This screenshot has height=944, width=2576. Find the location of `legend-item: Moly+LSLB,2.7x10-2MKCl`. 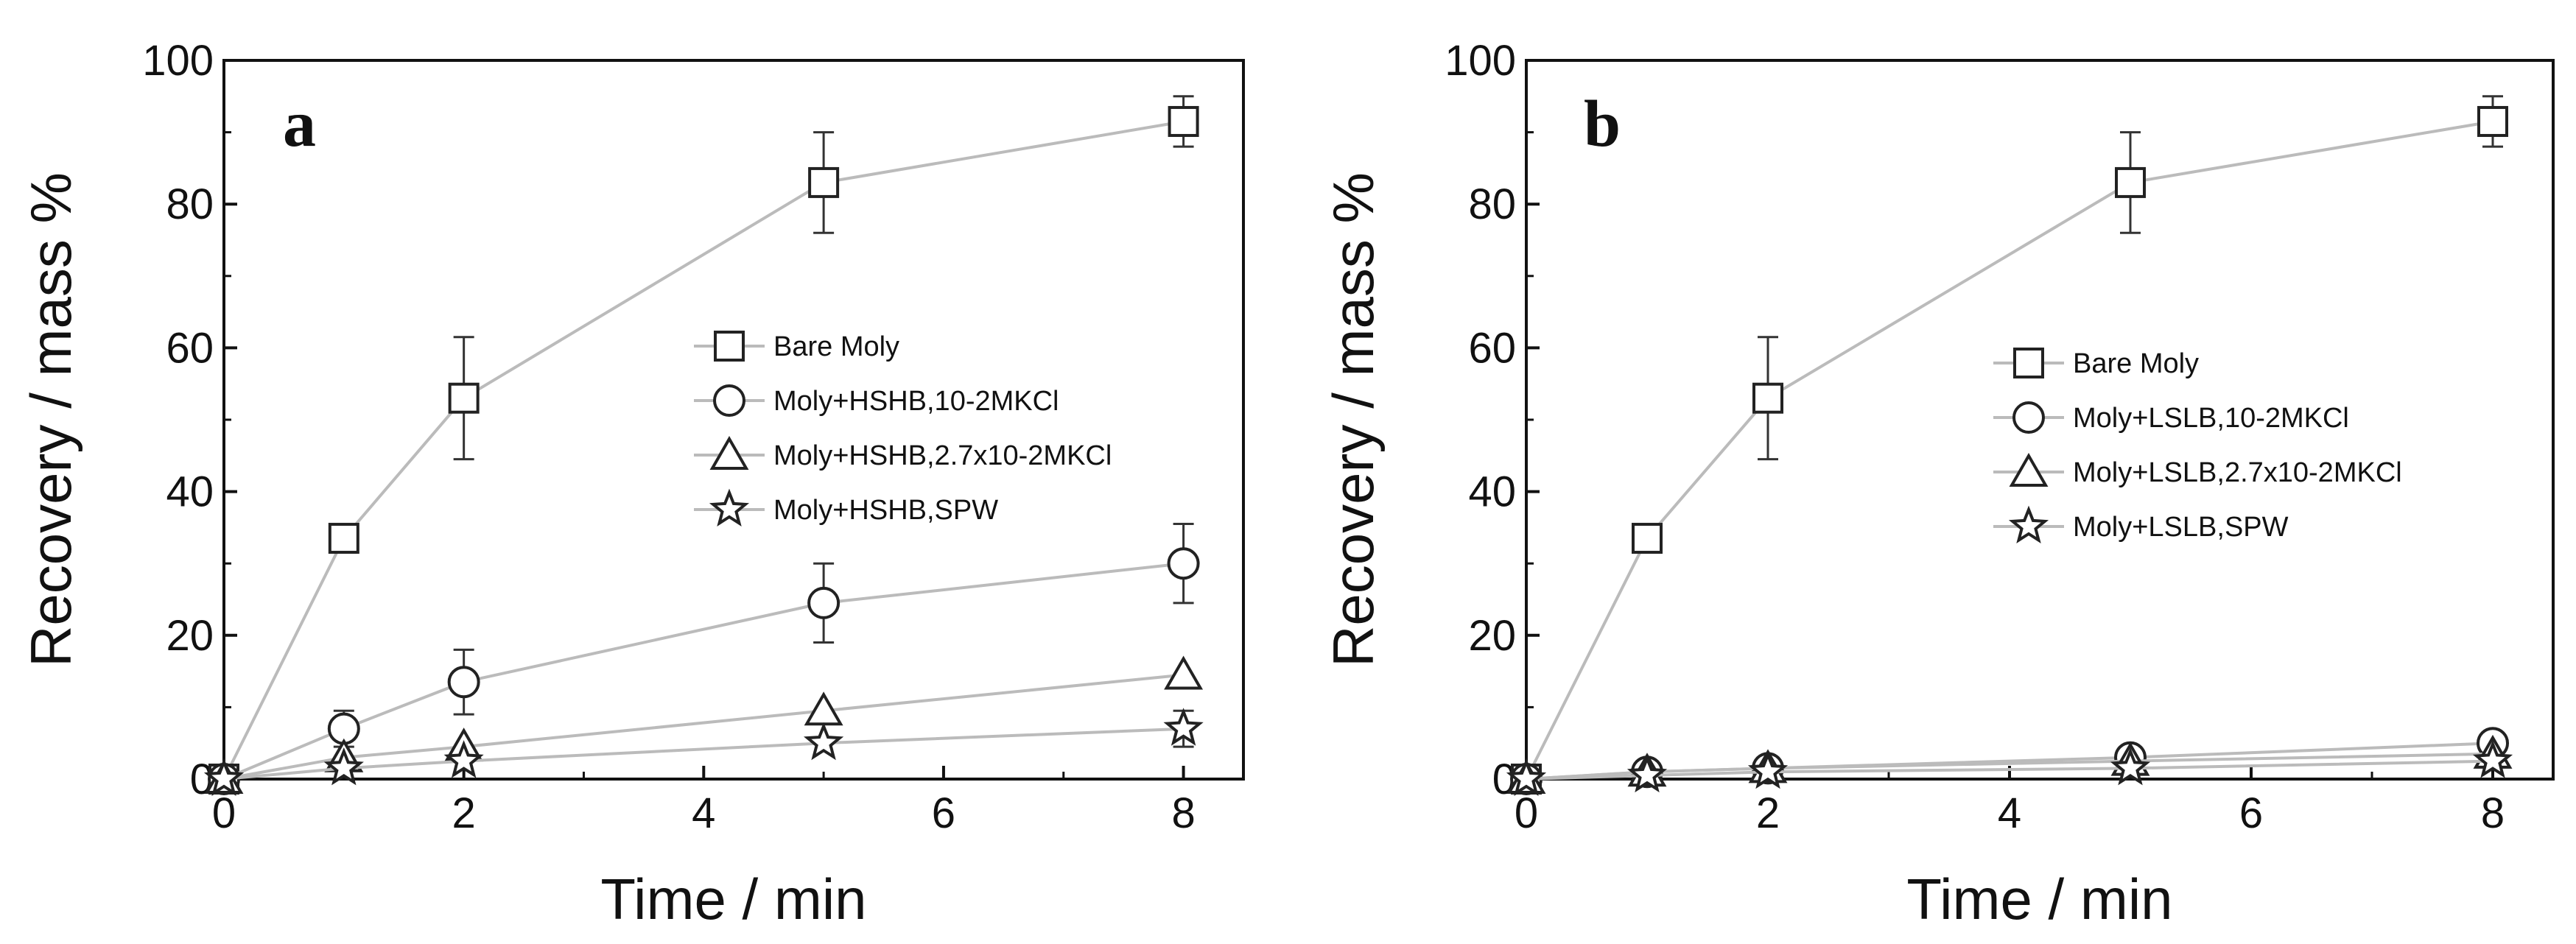

legend-item: Moly+LSLB,2.7x10-2MKCl is located at coordinates (2197, 470).